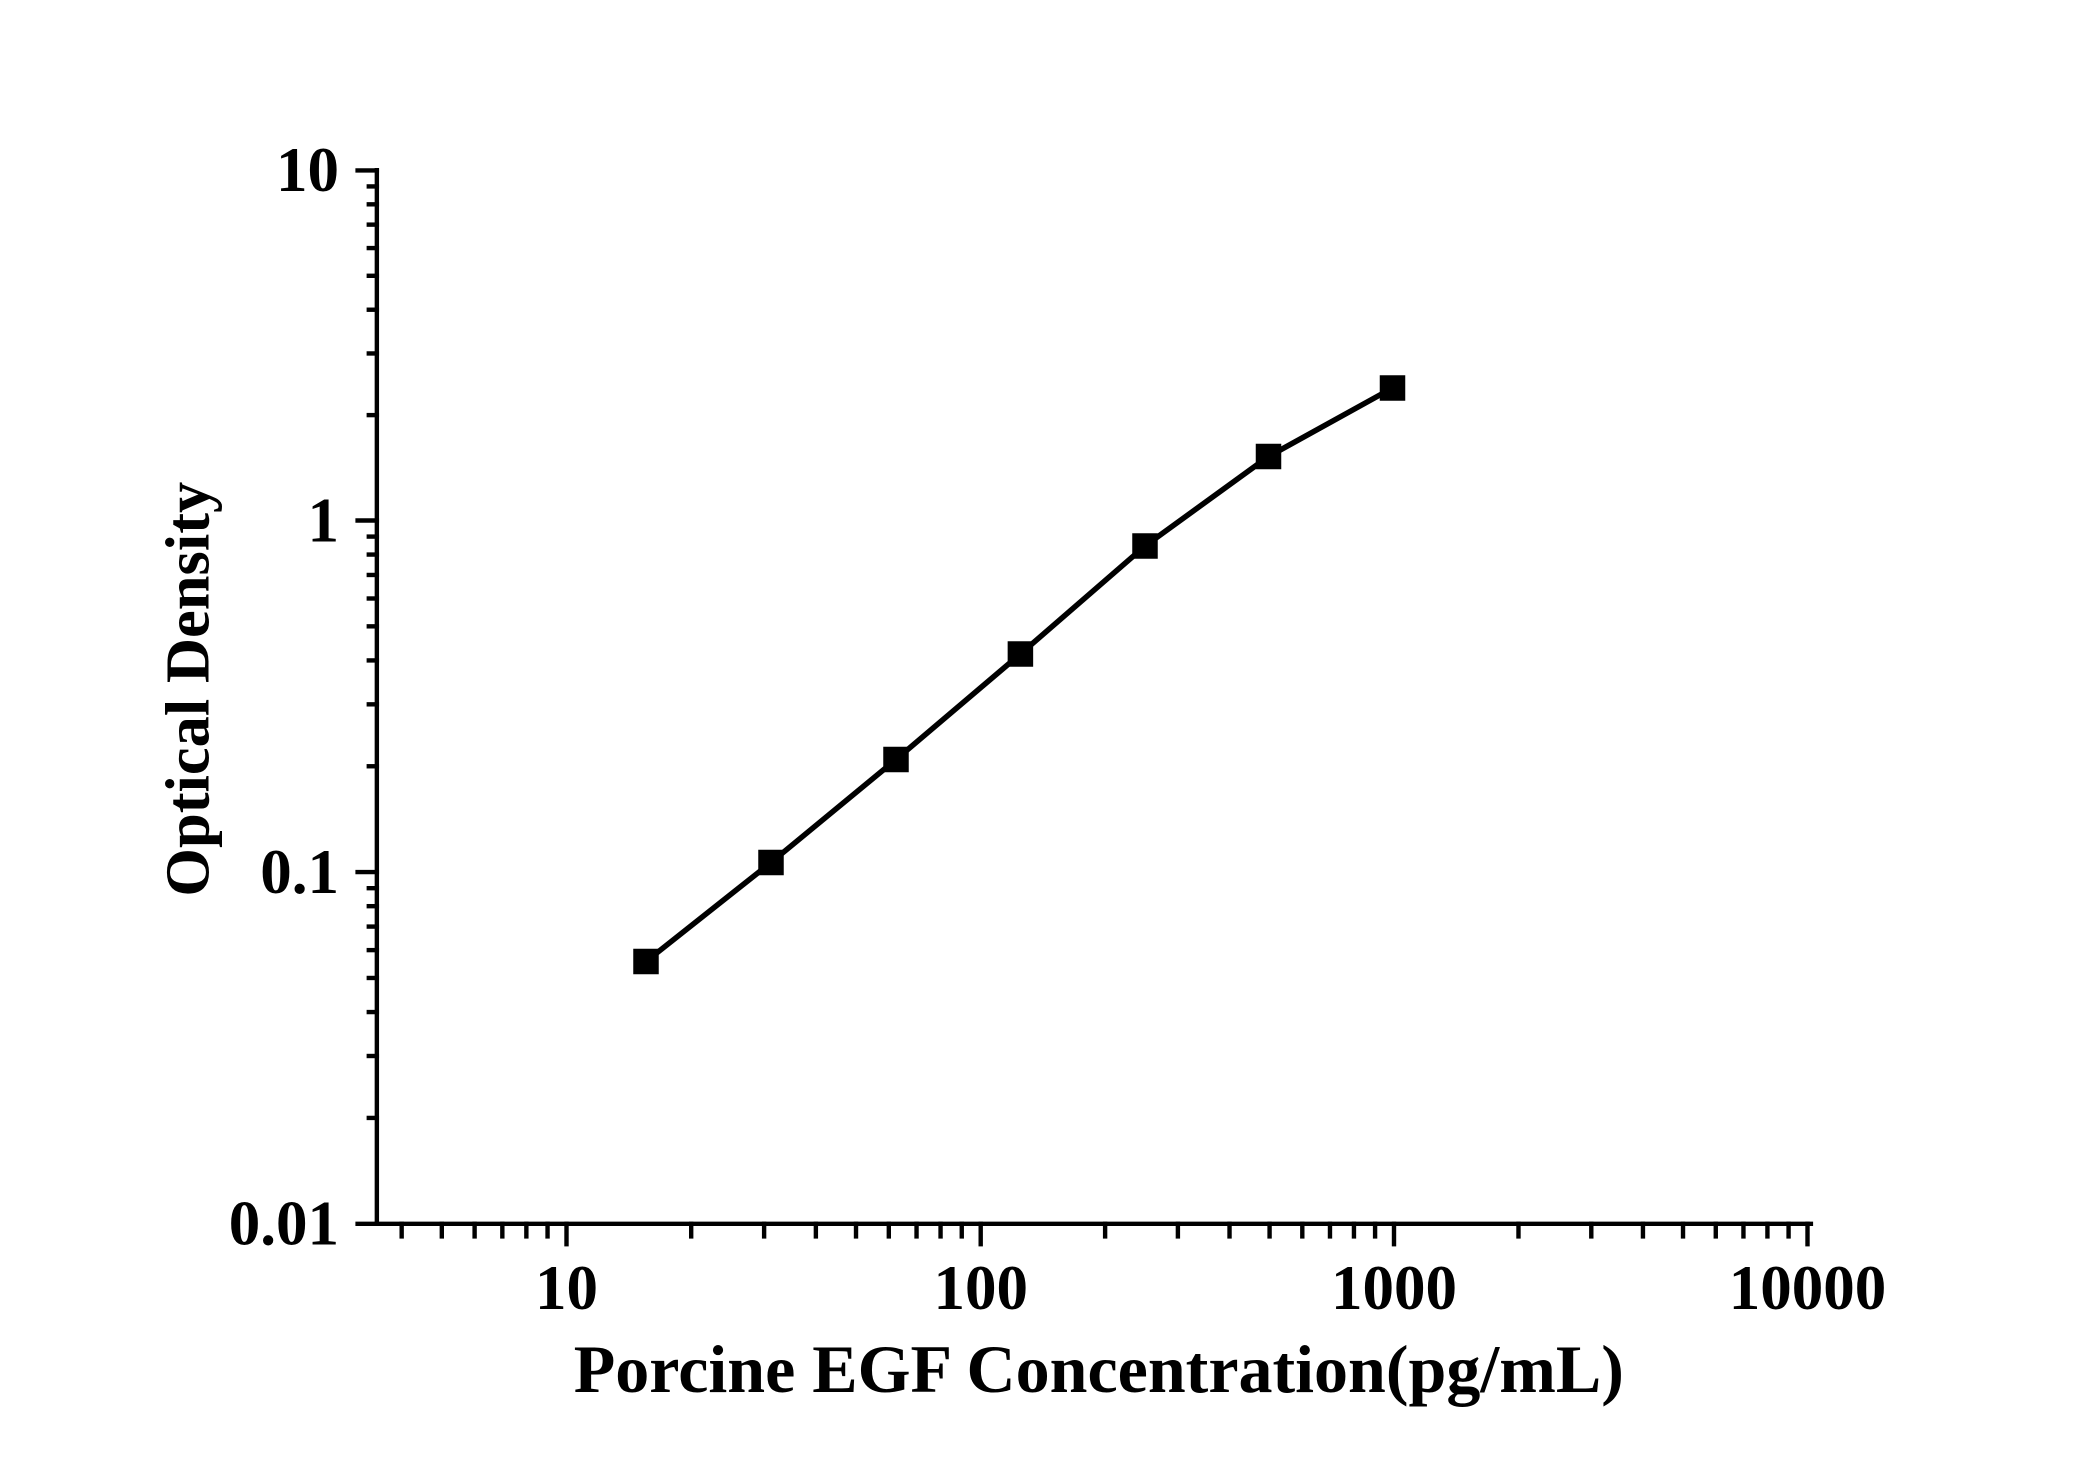  Describe the element at coordinates (324, 520) in the screenshot. I see `svg-text: 1` at that location.